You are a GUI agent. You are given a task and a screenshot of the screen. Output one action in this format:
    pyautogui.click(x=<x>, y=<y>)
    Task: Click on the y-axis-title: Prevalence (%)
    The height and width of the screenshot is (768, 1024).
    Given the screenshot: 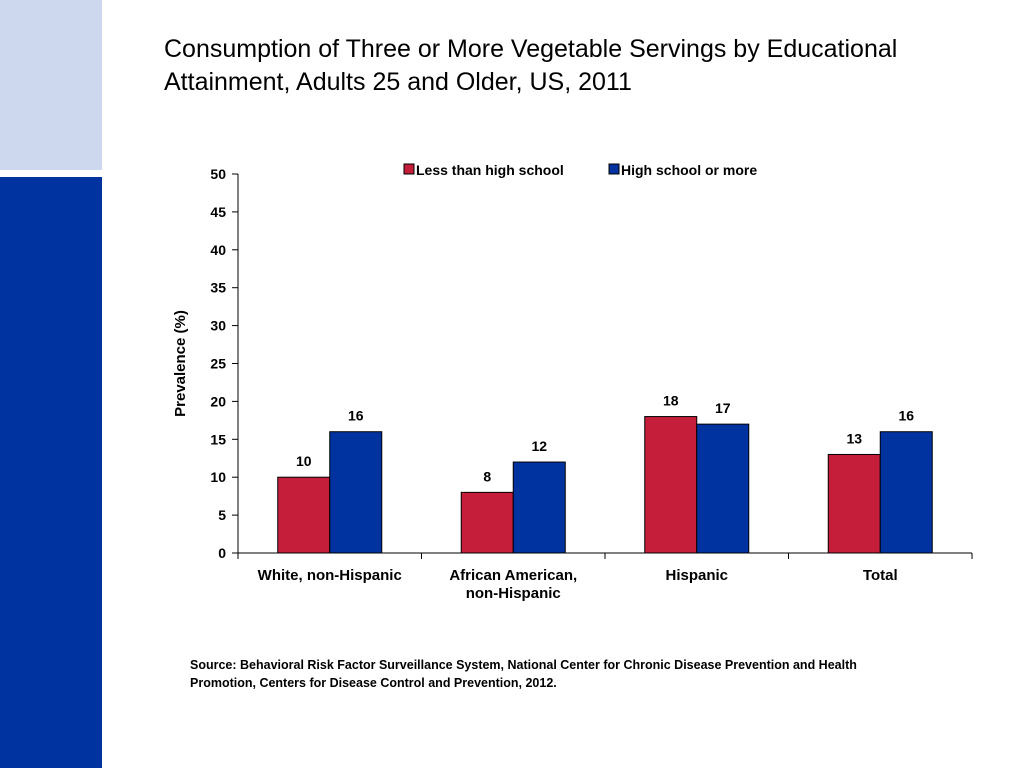 What is the action you would take?
    pyautogui.click(x=180, y=363)
    